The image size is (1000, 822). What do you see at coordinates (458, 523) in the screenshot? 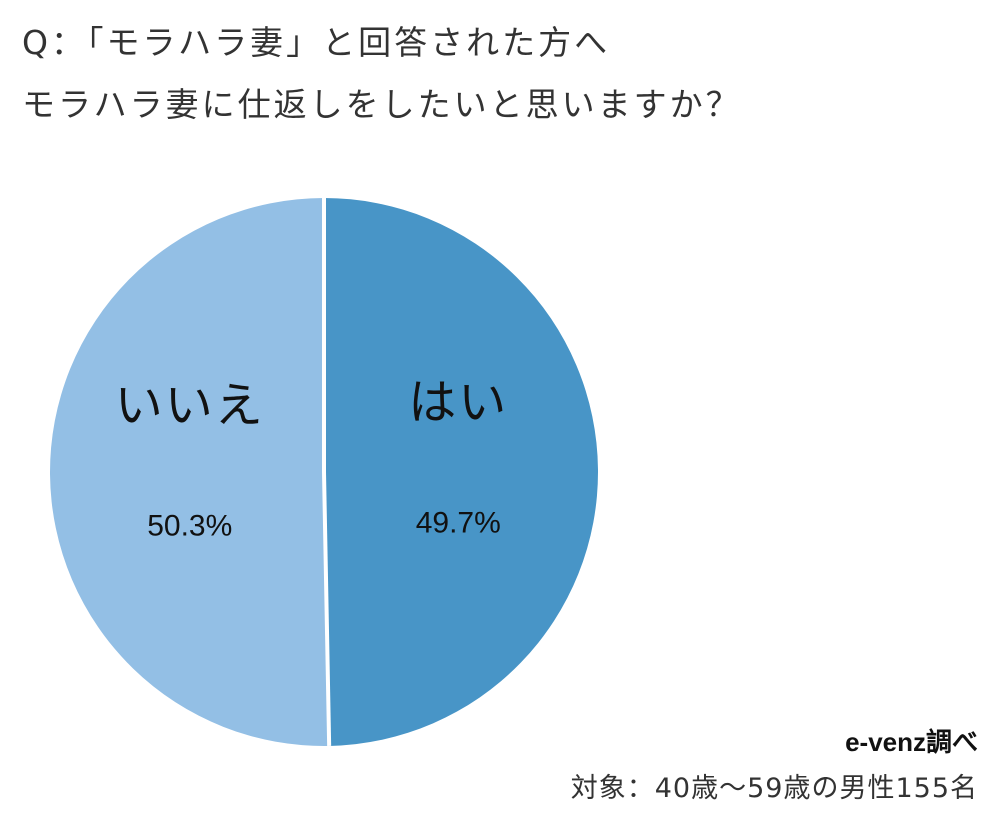
I see `slice-value-1: 49.7%` at bounding box center [458, 523].